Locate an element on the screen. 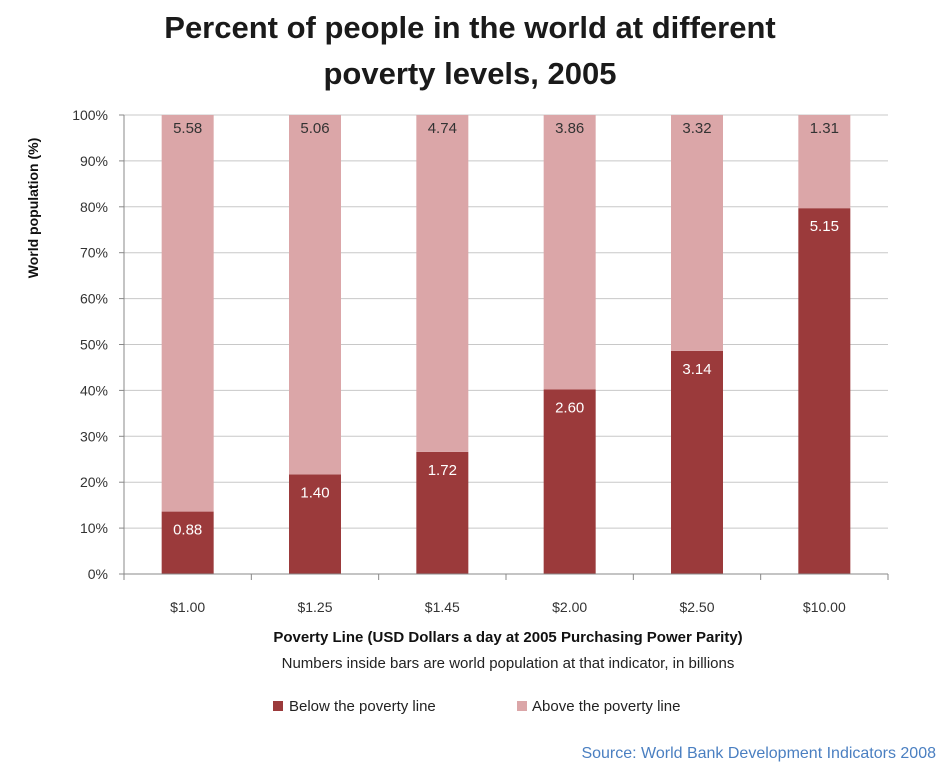 This screenshot has height=777, width=946. y-tick-label: 50% is located at coordinates (94, 345).